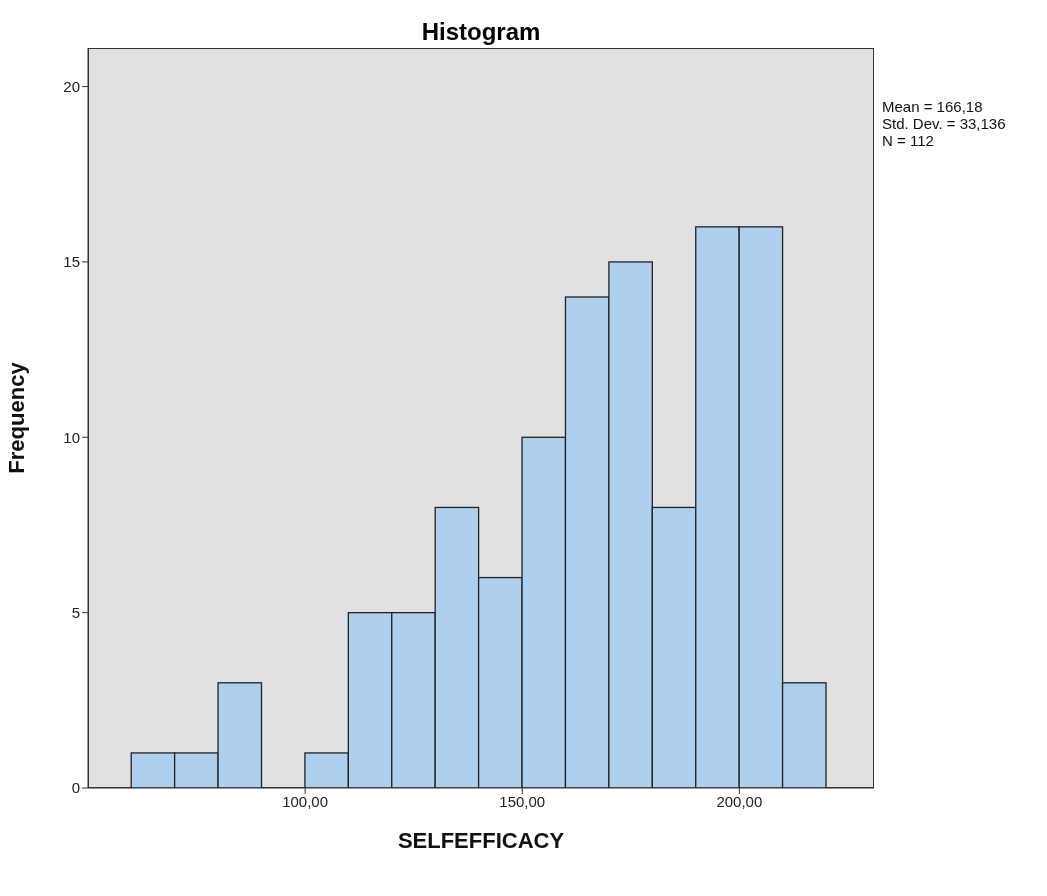 Image resolution: width=1047 pixels, height=896 pixels. What do you see at coordinates (944, 123) in the screenshot?
I see `text: Std. Dev. = 33,136` at bounding box center [944, 123].